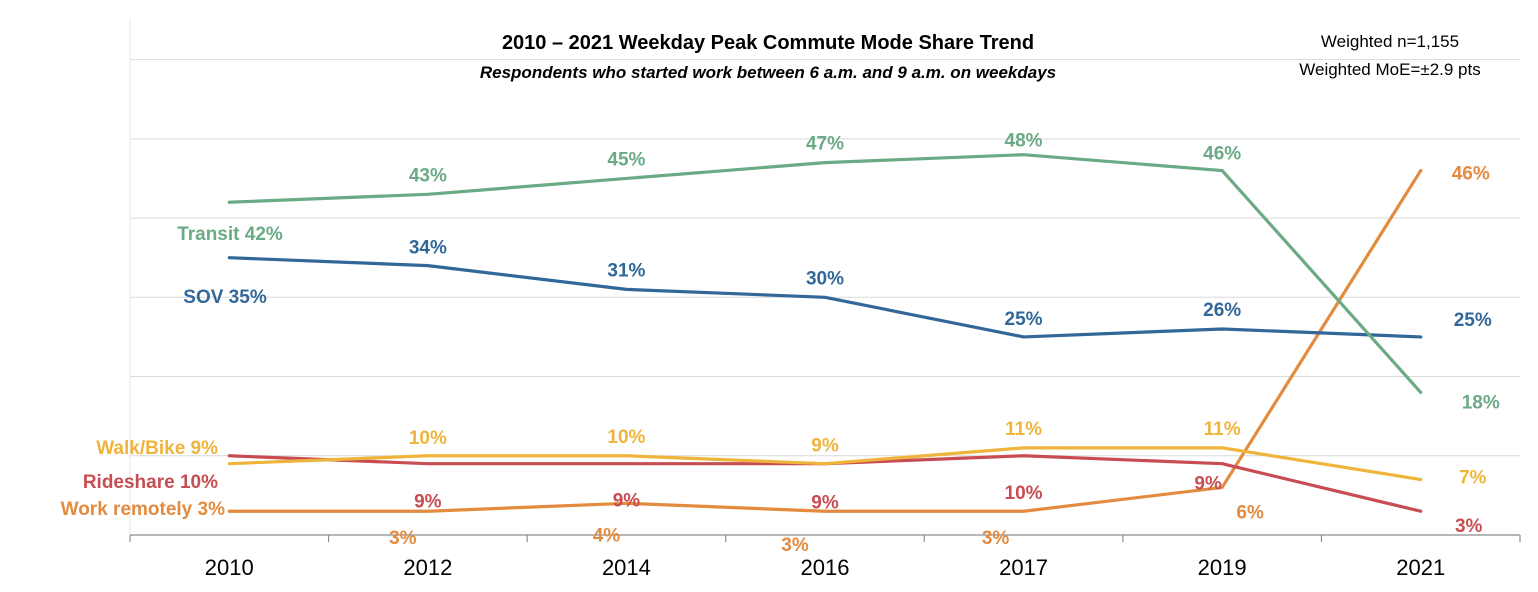 This screenshot has height=592, width=1538. Describe the element at coordinates (1481, 402) in the screenshot. I see `data-label: 18%` at that location.